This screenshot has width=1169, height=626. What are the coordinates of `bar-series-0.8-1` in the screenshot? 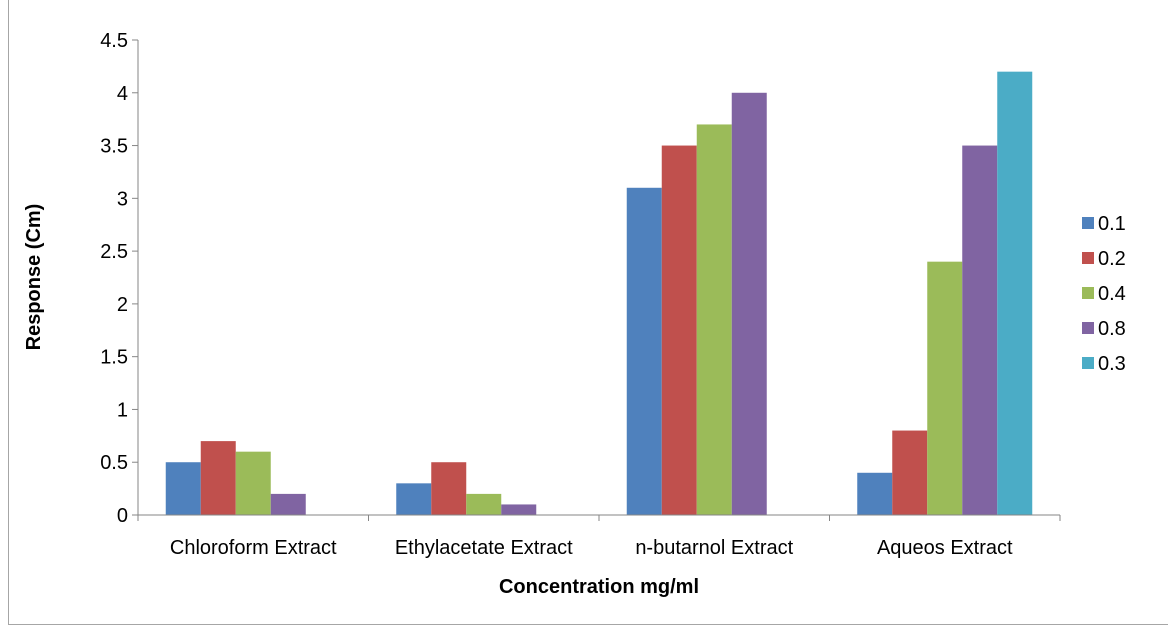 It's located at (519, 509).